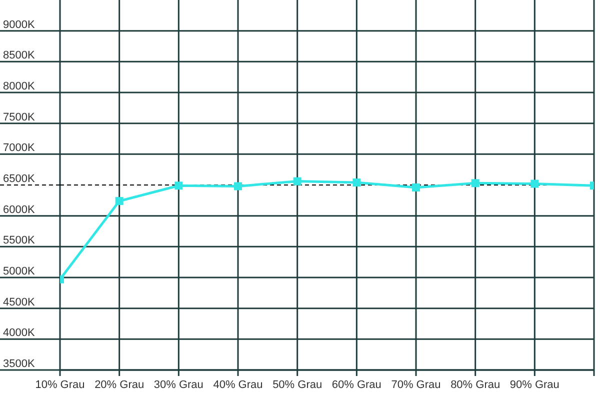 The width and height of the screenshot is (600, 400). What do you see at coordinates (19, 240) in the screenshot?
I see `y-tick-label: 5500K` at bounding box center [19, 240].